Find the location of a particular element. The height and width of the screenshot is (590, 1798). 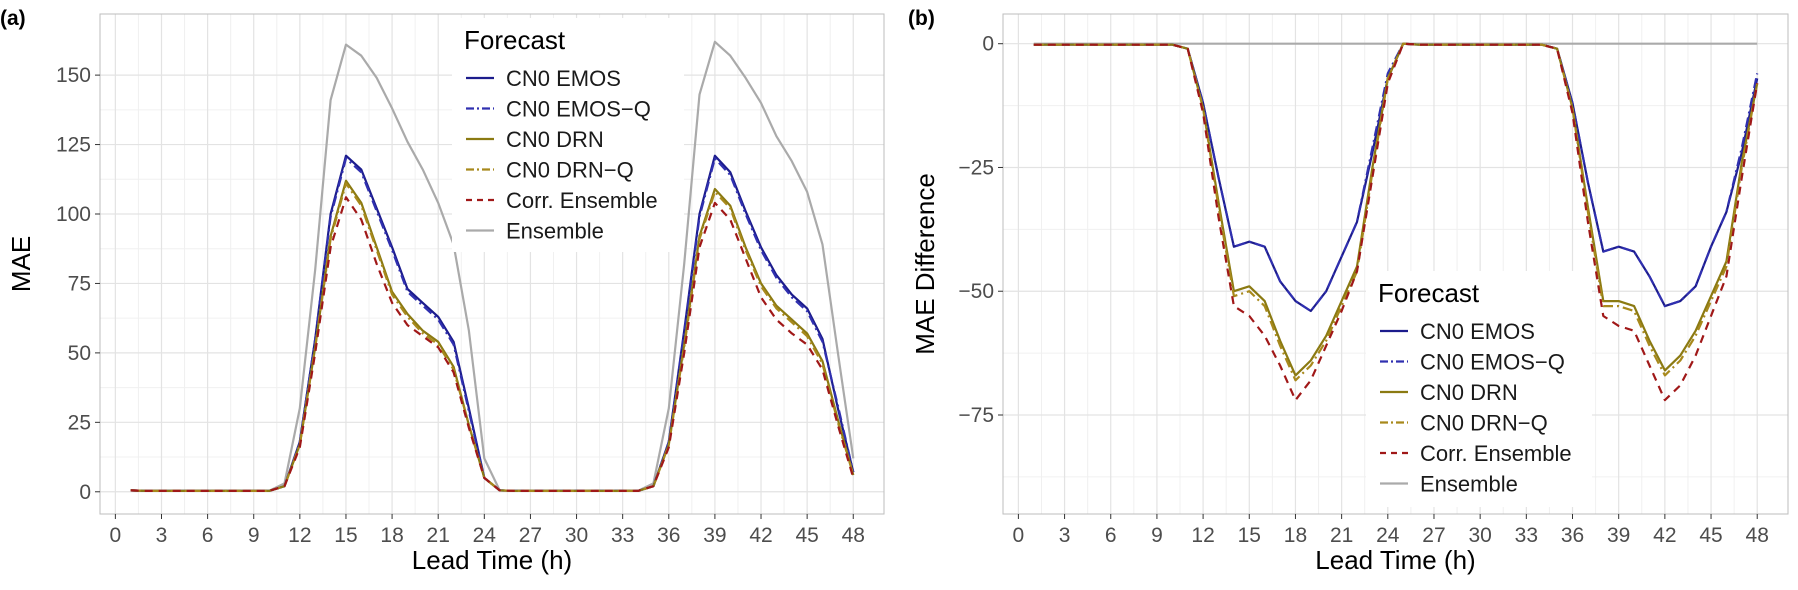

legend-background-b is located at coordinates (1479, 389).